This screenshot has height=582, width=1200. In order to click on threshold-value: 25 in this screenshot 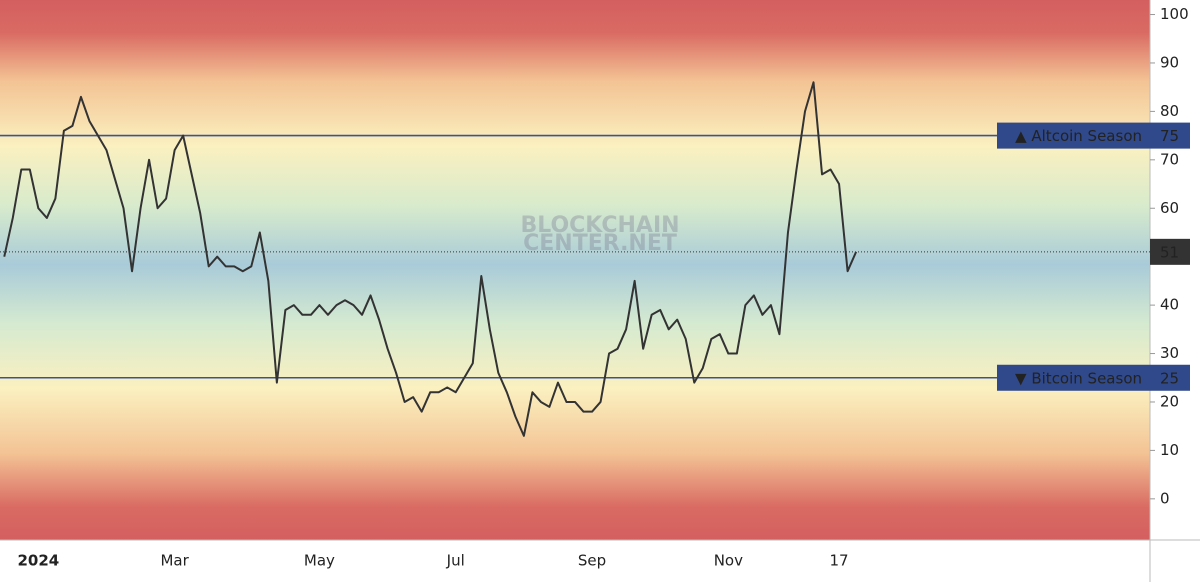, I will do `click(1169, 378)`.